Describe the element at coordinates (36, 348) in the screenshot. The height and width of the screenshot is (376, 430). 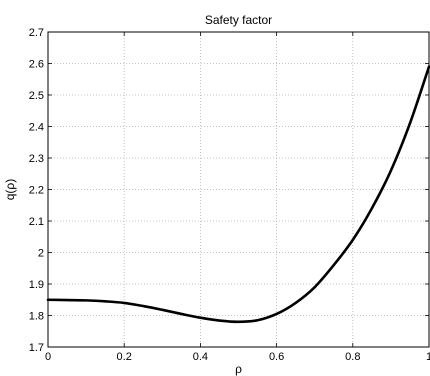
I see `y-tick-label: 1.7` at that location.